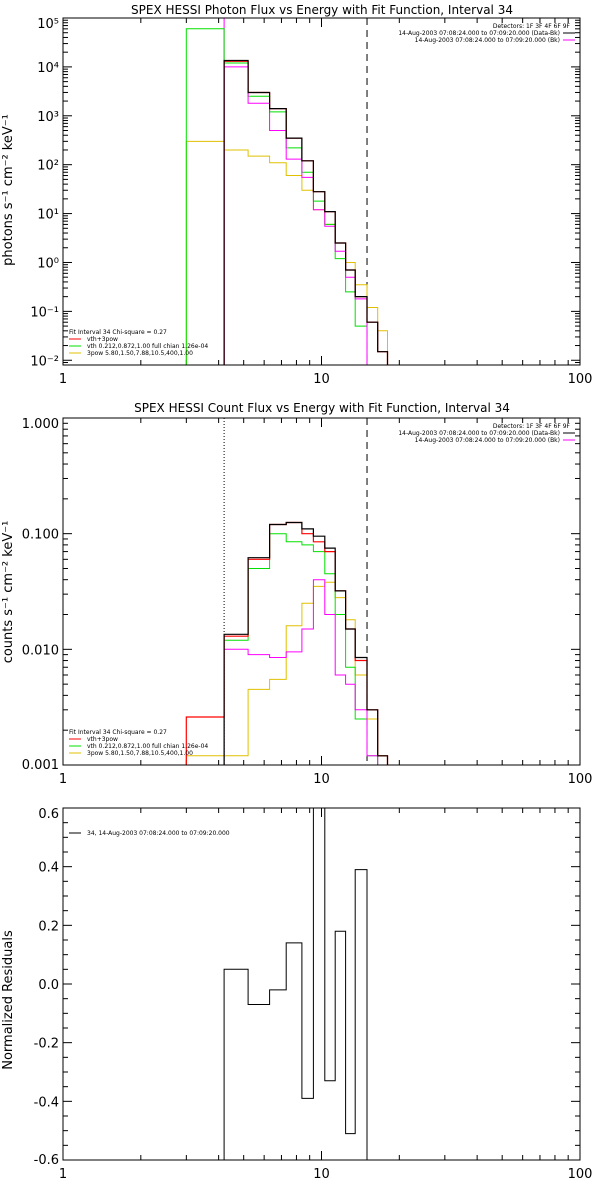 Image resolution: width=600 pixels, height=1200 pixels. I want to click on y-tick-label: 10², so click(48, 166).